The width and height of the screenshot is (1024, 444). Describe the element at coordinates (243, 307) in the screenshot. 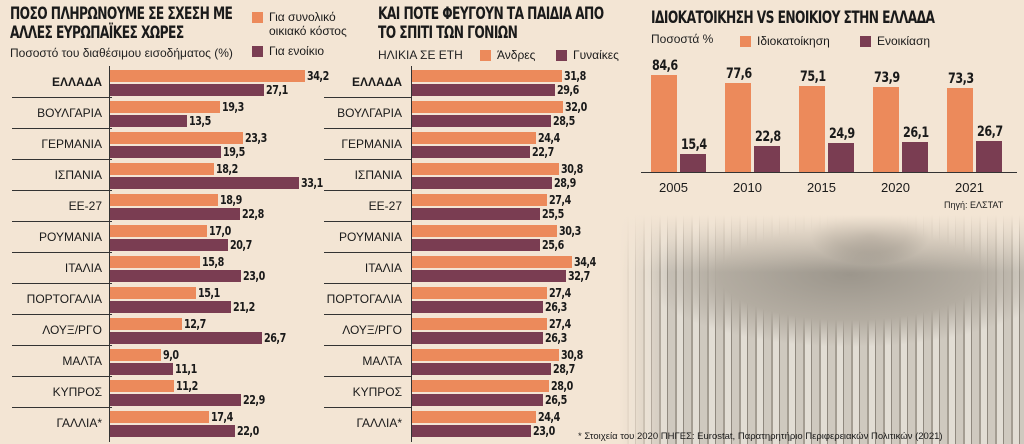

I see `value-label: 21,2` at that location.